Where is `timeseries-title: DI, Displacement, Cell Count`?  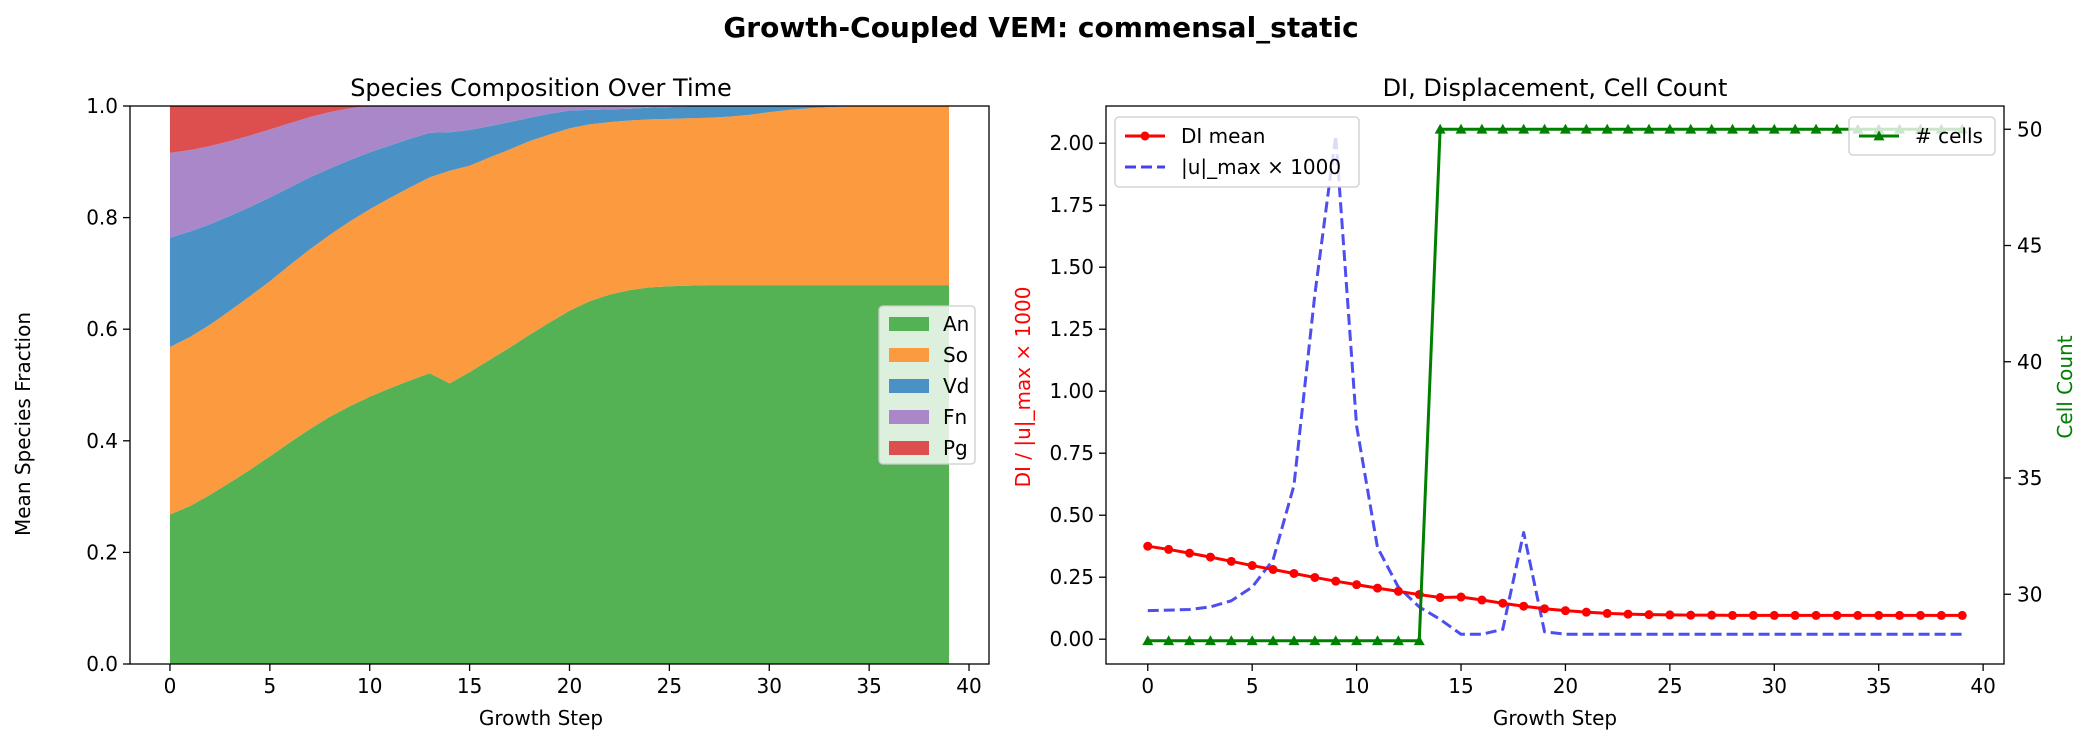
timeseries-title: DI, Displacement, Cell Count is located at coordinates (1555, 88).